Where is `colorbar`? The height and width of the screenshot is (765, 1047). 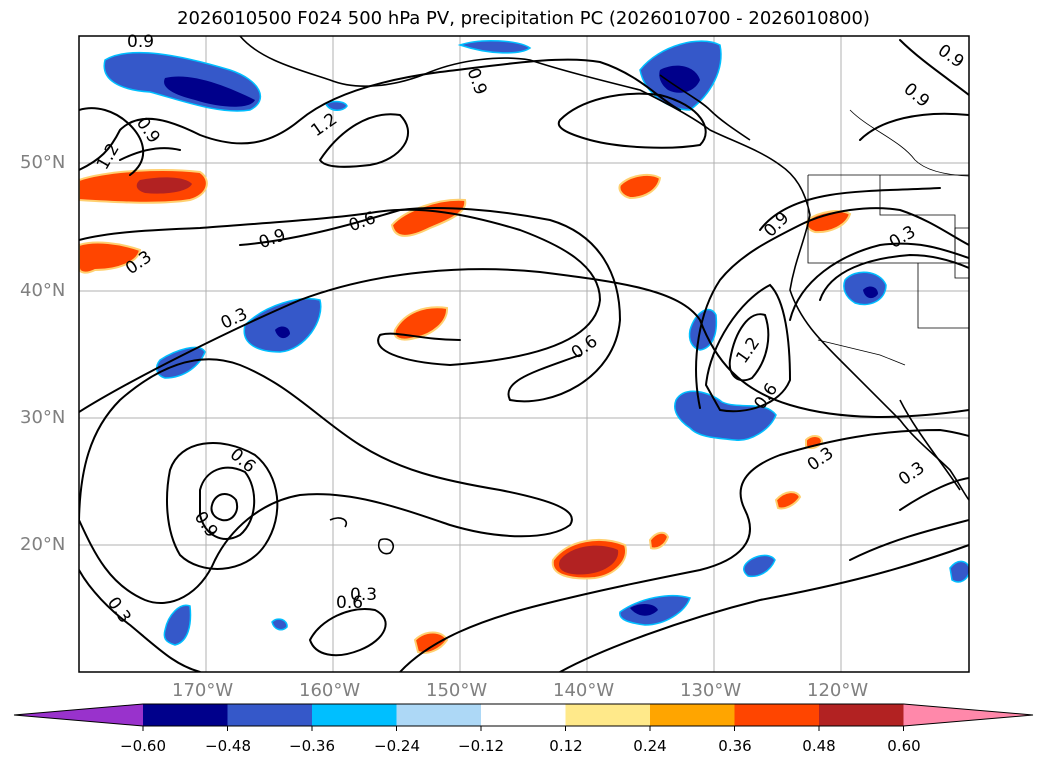 colorbar is located at coordinates (523, 717).